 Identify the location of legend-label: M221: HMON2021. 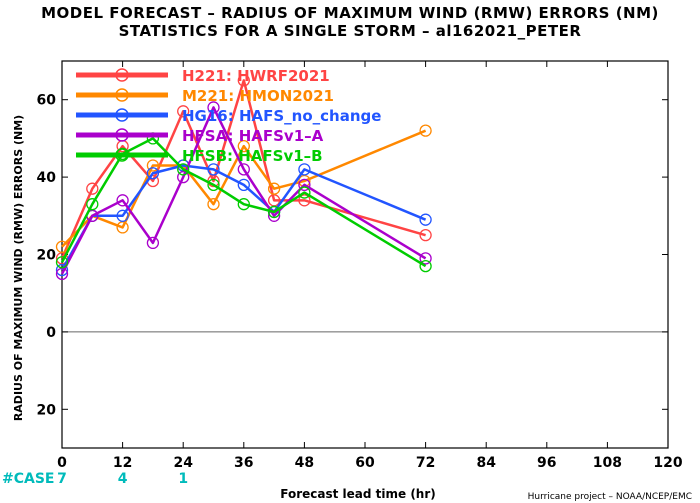
(258, 96).